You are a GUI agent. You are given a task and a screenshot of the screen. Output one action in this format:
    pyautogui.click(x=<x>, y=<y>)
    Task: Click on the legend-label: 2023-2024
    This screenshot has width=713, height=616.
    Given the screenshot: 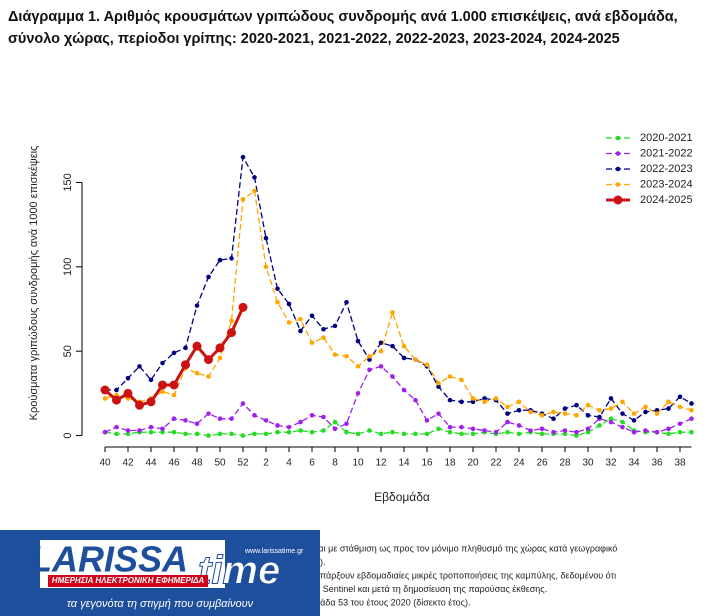 What is the action you would take?
    pyautogui.click(x=666, y=184)
    